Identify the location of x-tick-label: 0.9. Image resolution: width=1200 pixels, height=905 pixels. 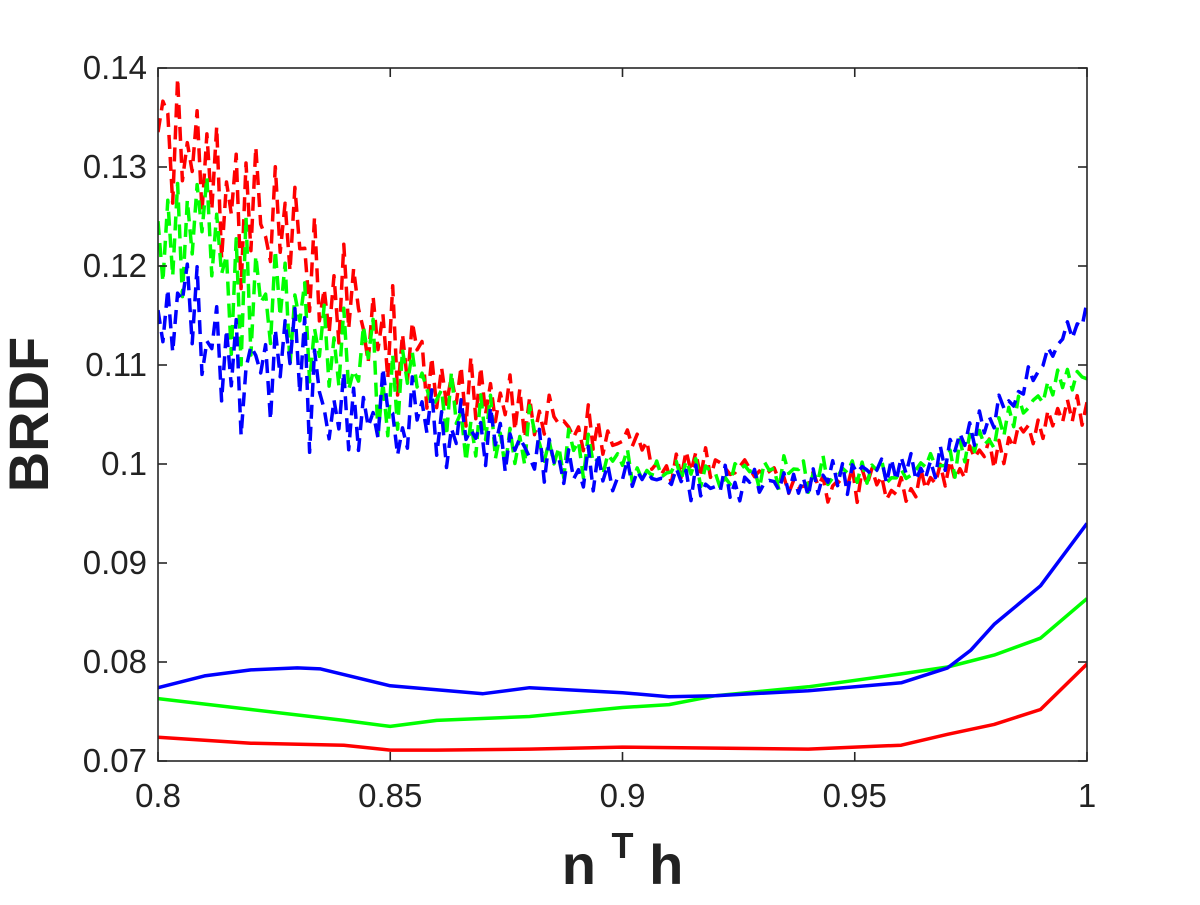
(623, 795).